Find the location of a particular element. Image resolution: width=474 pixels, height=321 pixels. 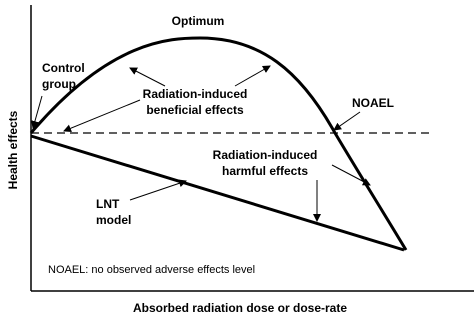

harmful-label: Radiation-induced is located at coordinates (265, 155).